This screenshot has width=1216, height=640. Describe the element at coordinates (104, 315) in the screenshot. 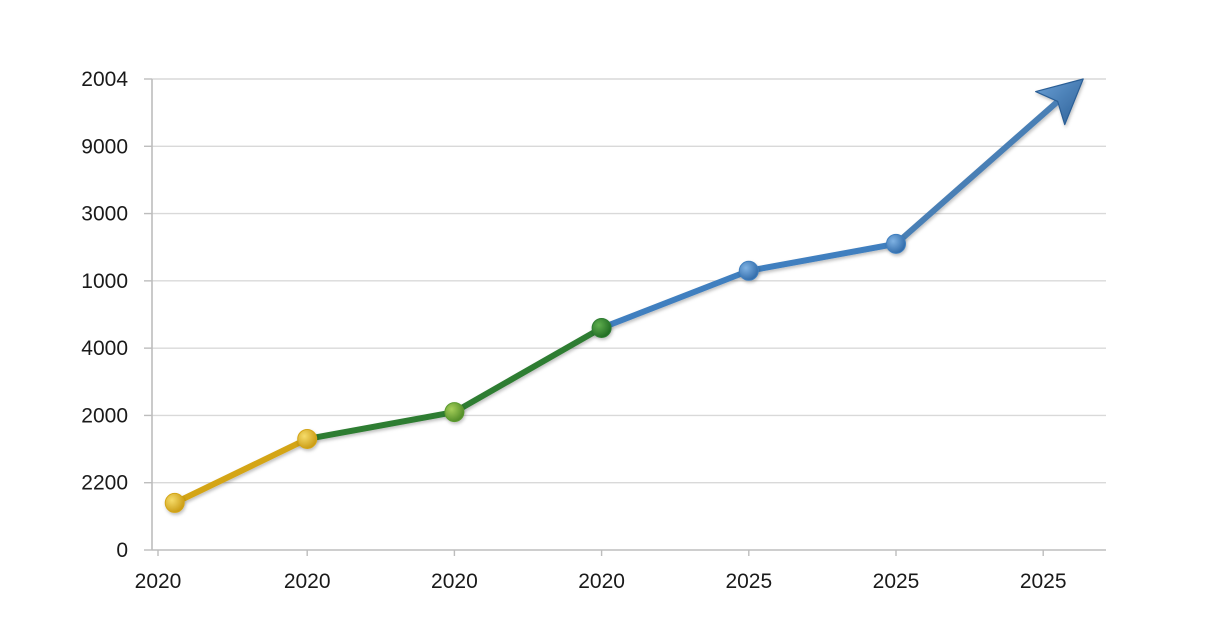

I see `y-tick-labels: 0 2200 2000 4000 1000 3000 9000 2004` at that location.